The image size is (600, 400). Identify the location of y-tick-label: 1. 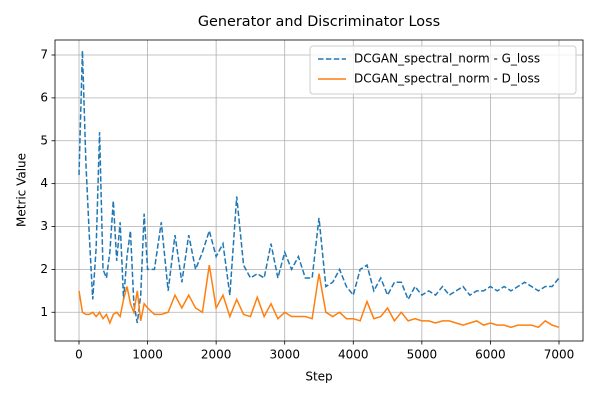
(44, 312).